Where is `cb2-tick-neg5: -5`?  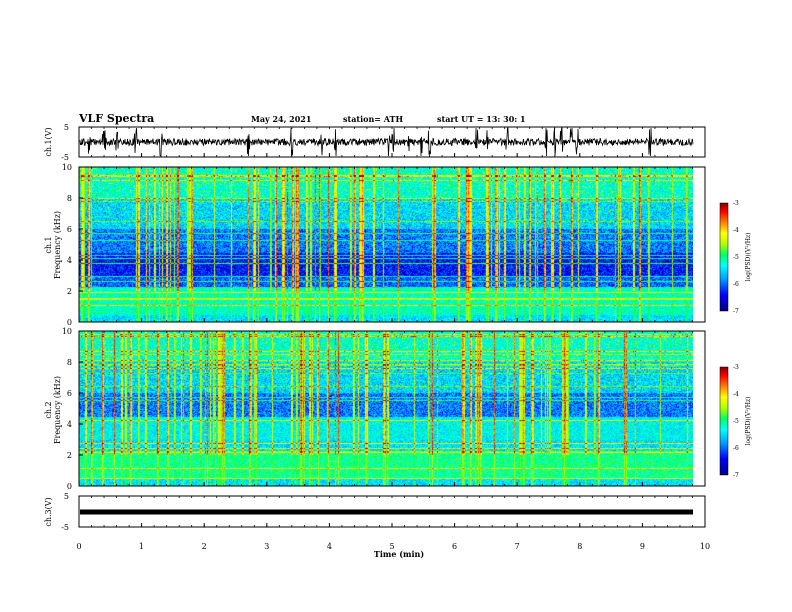
cb2-tick-neg5: -5 is located at coordinates (736, 421).